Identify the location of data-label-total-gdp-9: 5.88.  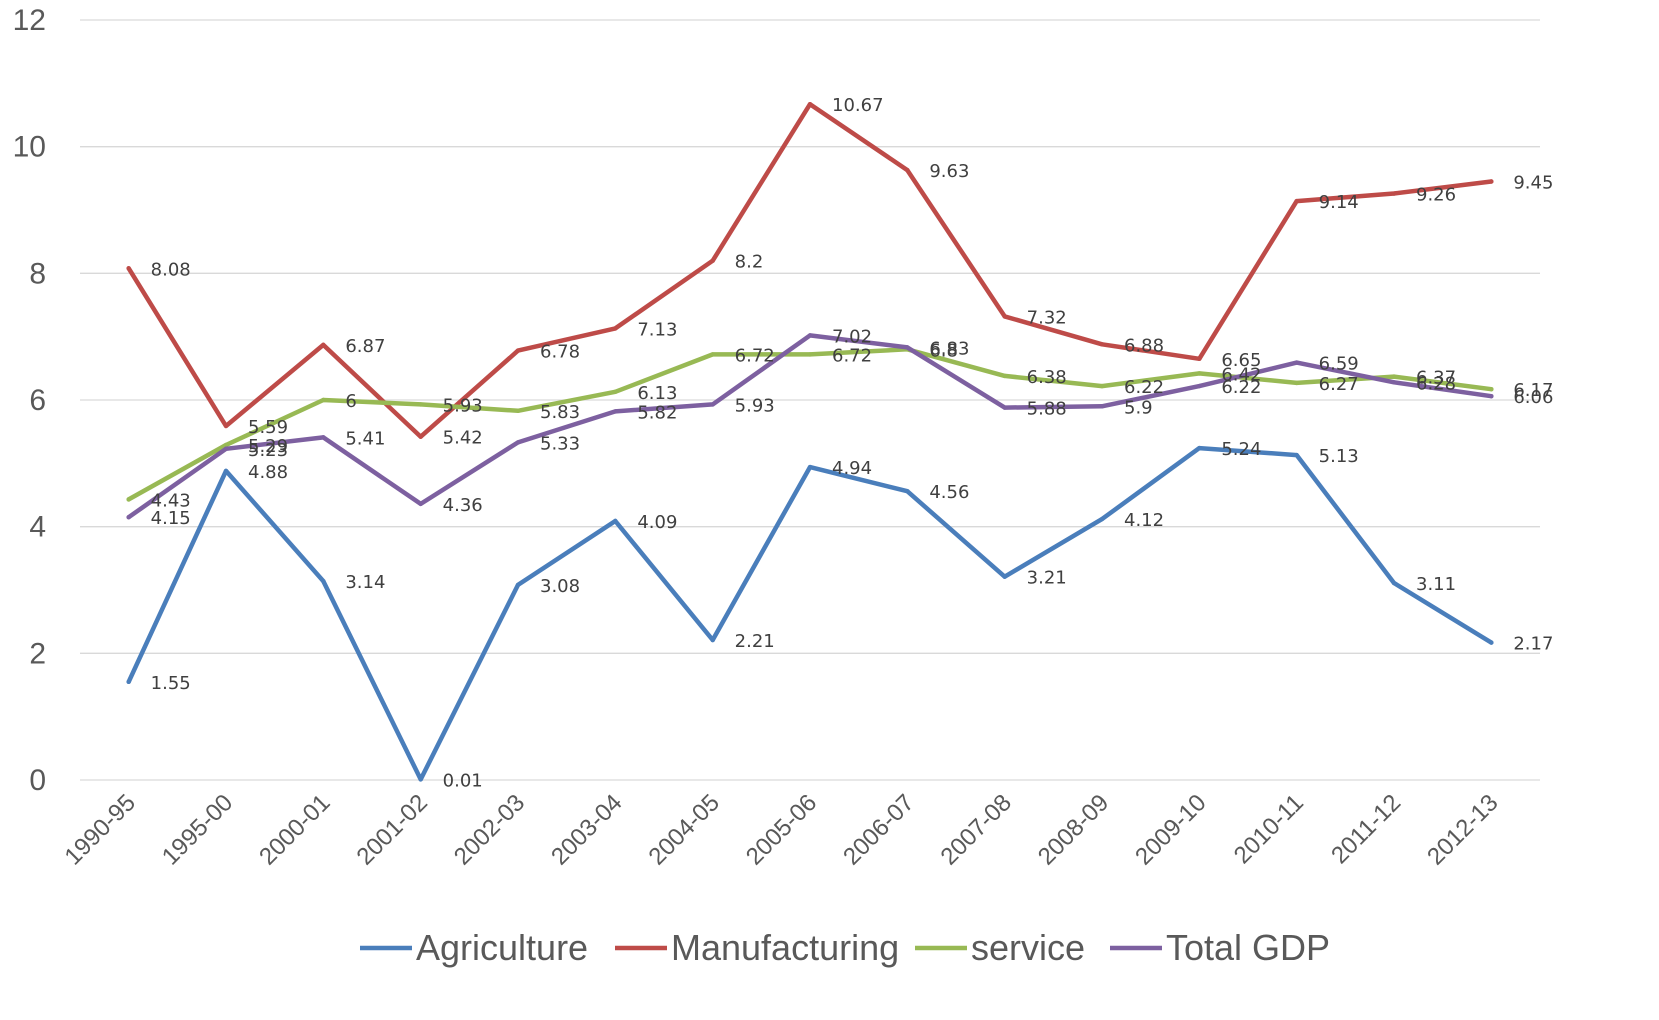
(1047, 409).